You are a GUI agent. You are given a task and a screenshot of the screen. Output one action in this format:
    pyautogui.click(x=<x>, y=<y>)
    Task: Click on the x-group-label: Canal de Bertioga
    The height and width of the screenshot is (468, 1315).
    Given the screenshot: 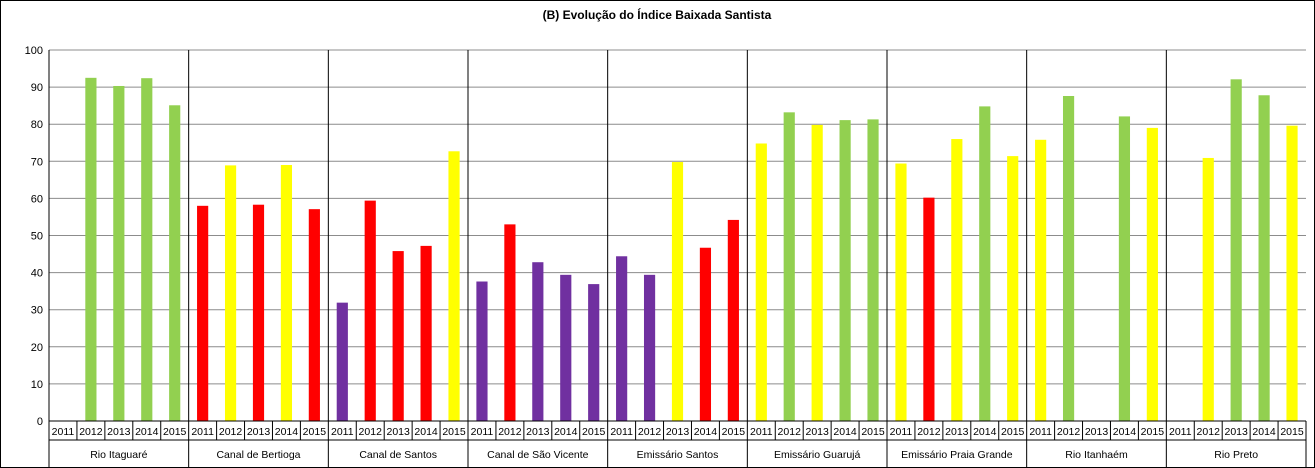 What is the action you would take?
    pyautogui.click(x=258, y=455)
    